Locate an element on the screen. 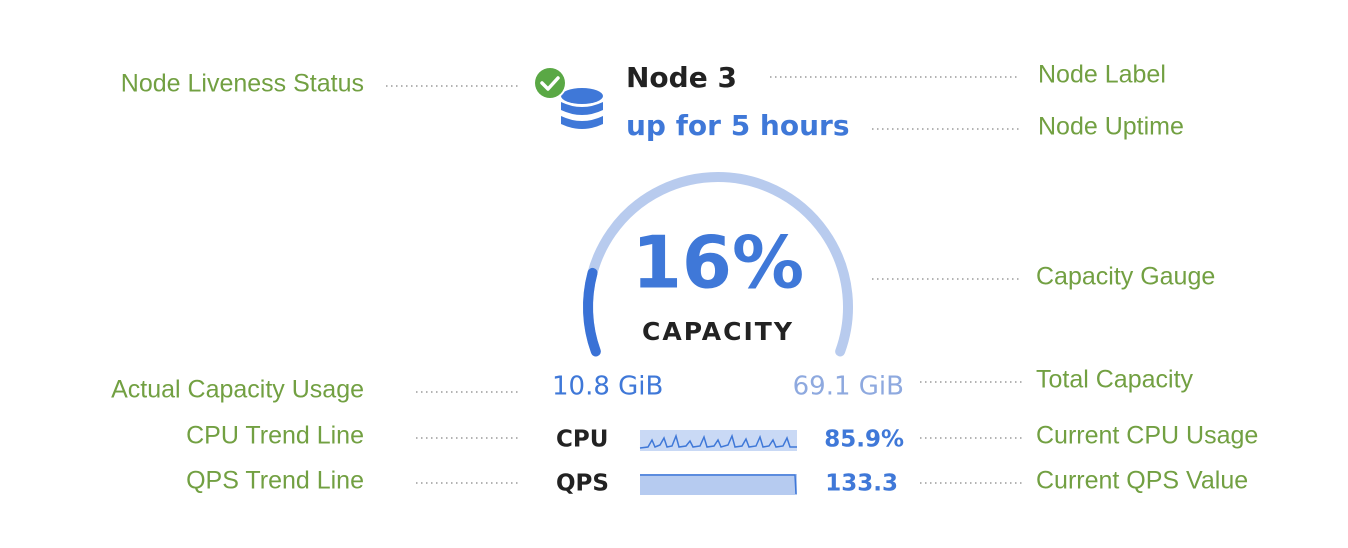 This screenshot has height=548, width=1348. qps-sparkline is located at coordinates (718, 484).